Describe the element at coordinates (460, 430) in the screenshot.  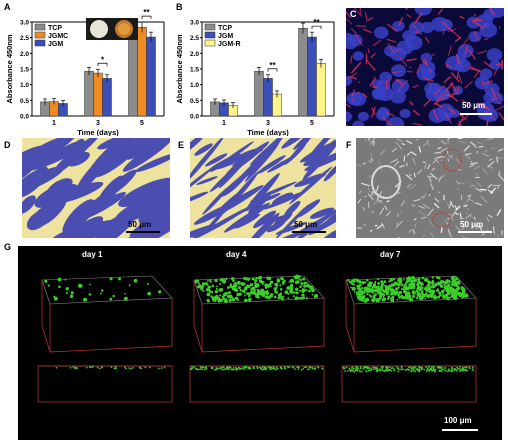
I see `scale-bar-g` at that location.